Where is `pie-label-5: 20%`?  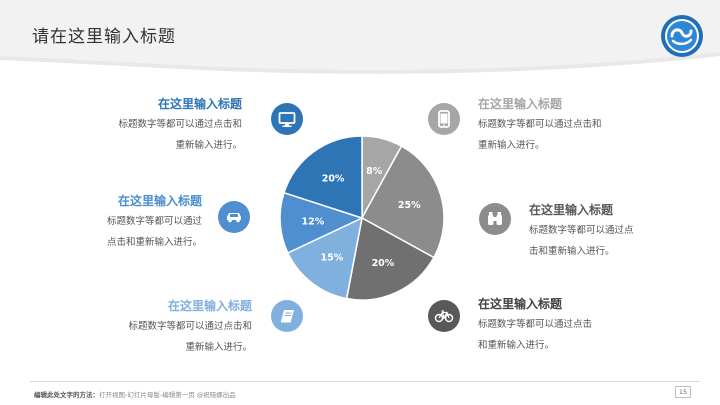
pie-label-5: 20% is located at coordinates (333, 179).